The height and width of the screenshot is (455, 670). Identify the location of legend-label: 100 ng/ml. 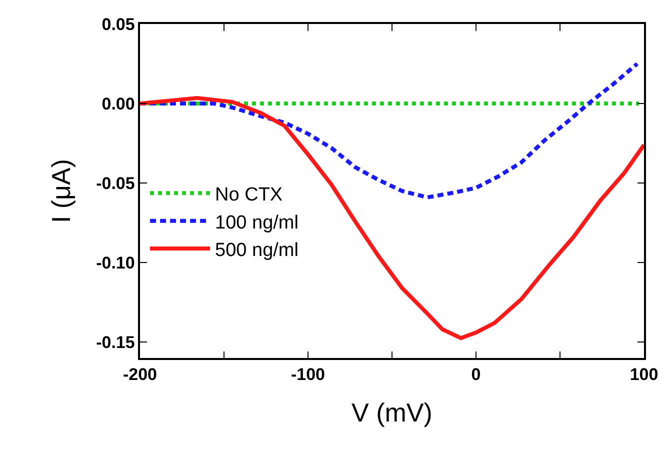
(256, 223).